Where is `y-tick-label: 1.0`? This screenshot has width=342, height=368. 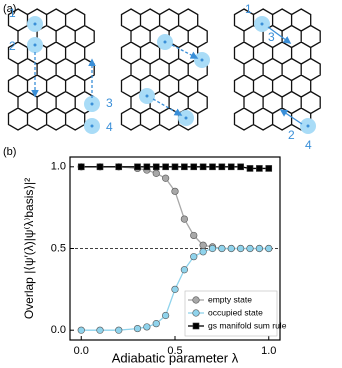 y-tick-label: 1.0 is located at coordinates (58, 167).